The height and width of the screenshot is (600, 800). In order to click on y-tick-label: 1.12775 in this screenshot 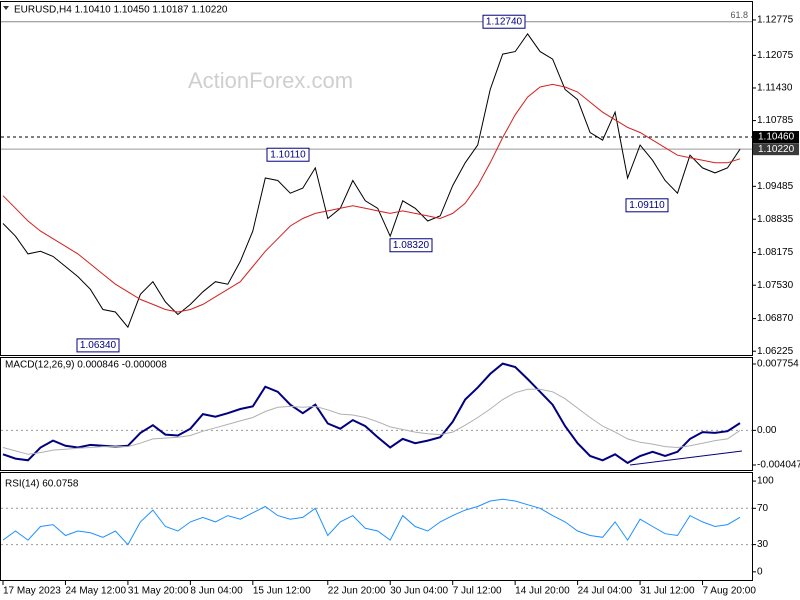, I will do `click(775, 20)`.